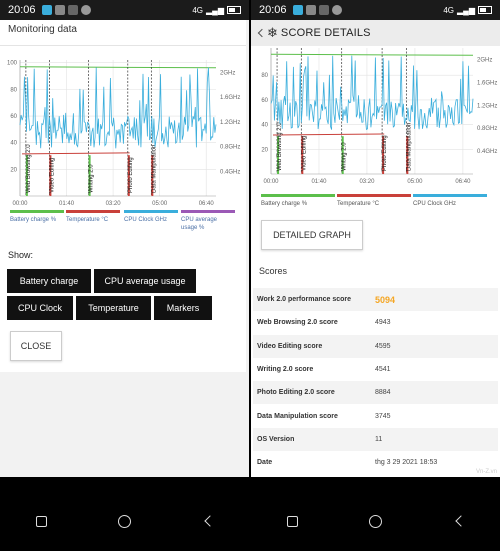 This screenshot has height=551, width=500. I want to click on back-chevron-icon, so click(262, 33).